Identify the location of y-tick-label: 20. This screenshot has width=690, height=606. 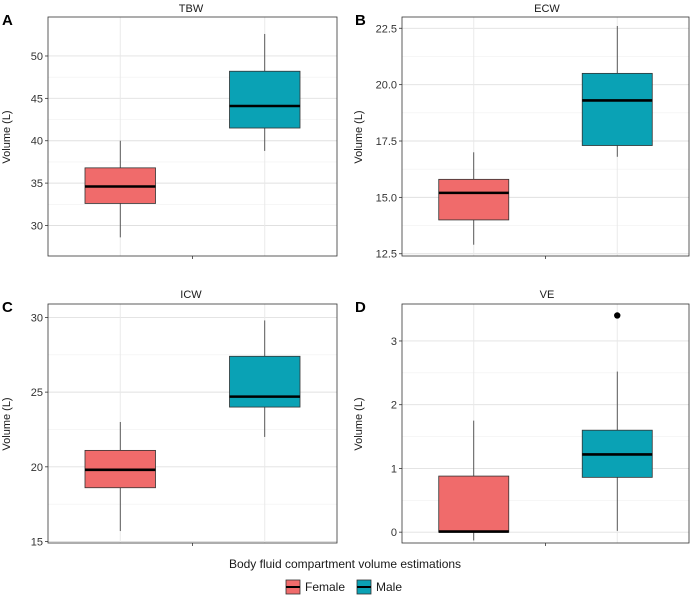
(37, 468).